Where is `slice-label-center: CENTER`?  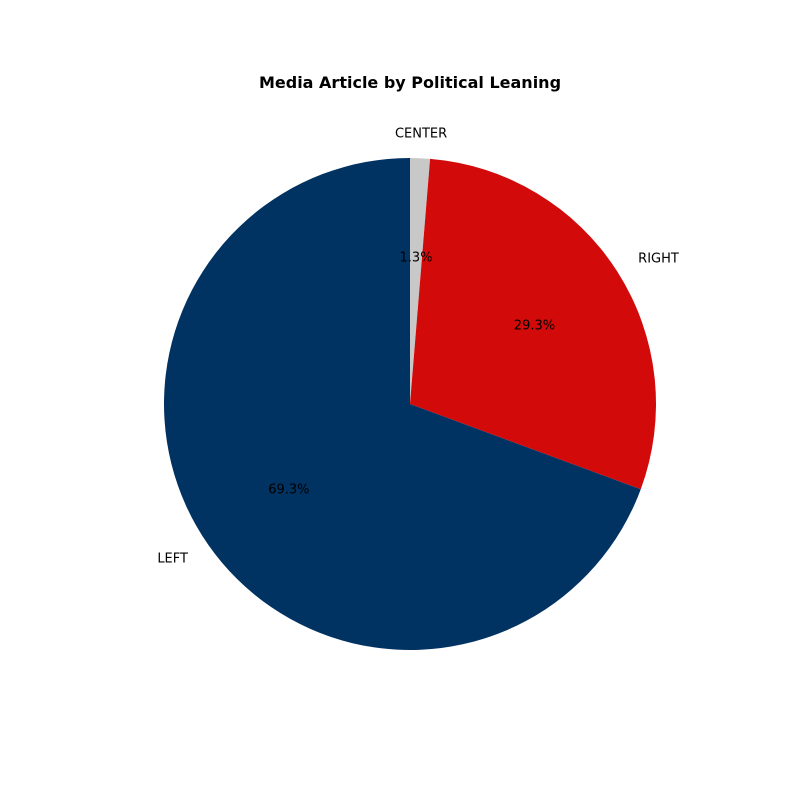 slice-label-center: CENTER is located at coordinates (421, 134).